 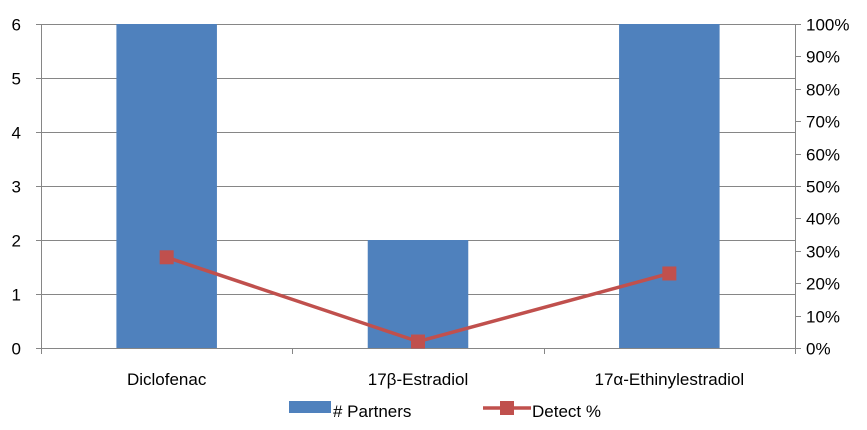 I want to click on legend: # Partners Detect %, so click(x=445, y=411).